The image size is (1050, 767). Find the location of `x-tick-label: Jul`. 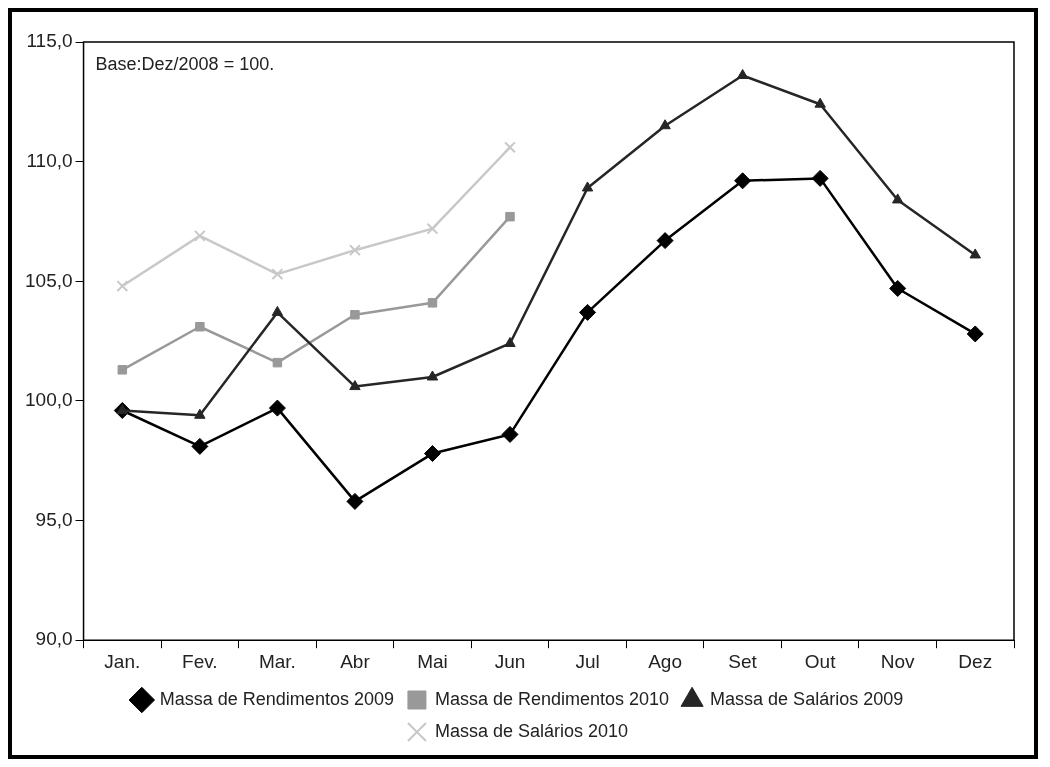

x-tick-label: Jul is located at coordinates (587, 661).